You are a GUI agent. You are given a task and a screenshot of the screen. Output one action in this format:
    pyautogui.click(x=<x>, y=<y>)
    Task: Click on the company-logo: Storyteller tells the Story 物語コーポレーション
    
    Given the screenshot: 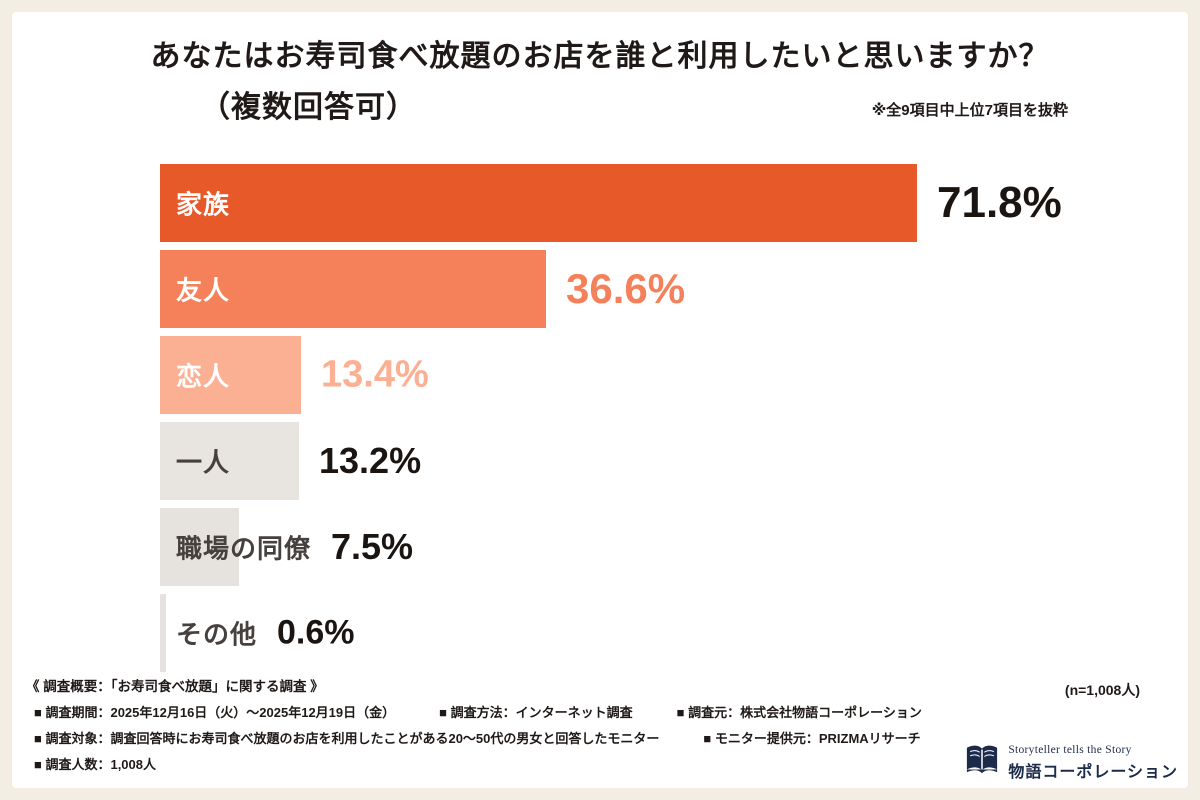 What is the action you would take?
    pyautogui.click(x=1070, y=762)
    